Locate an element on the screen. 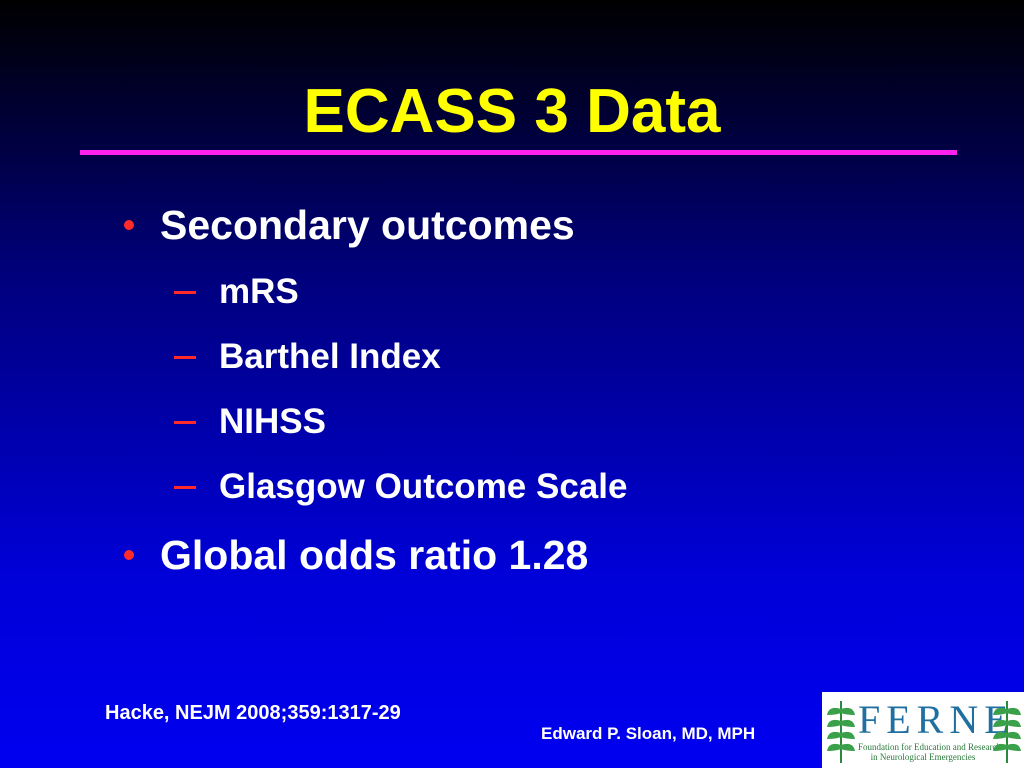 Image resolution: width=1024 pixels, height=768 pixels. logo-subtitle-line: Foundation for Education and Research is located at coordinates (929, 747).